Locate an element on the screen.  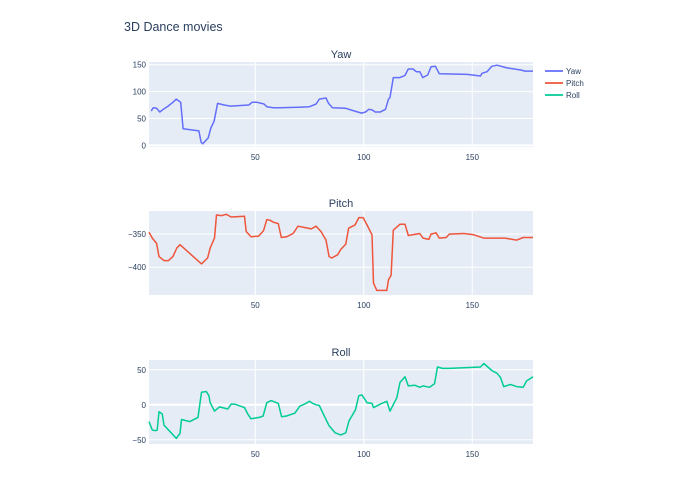
roll-y-tick-label: 0 is located at coordinates (144, 405).